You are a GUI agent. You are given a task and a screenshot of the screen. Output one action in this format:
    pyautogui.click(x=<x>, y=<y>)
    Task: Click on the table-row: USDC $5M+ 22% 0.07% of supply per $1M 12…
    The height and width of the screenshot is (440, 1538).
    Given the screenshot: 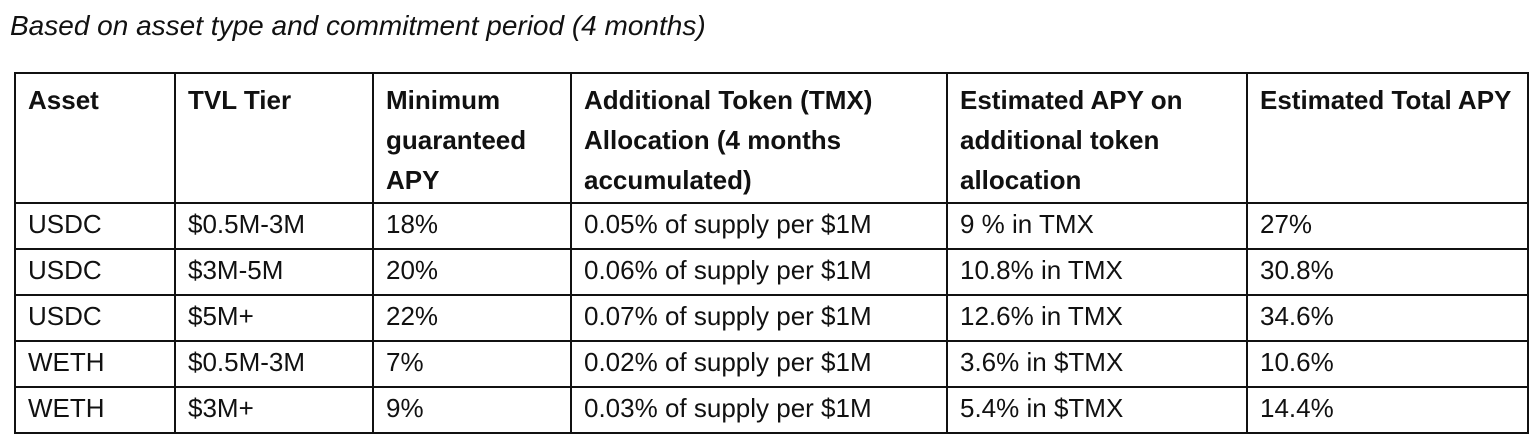 What is the action you would take?
    pyautogui.click(x=771, y=318)
    